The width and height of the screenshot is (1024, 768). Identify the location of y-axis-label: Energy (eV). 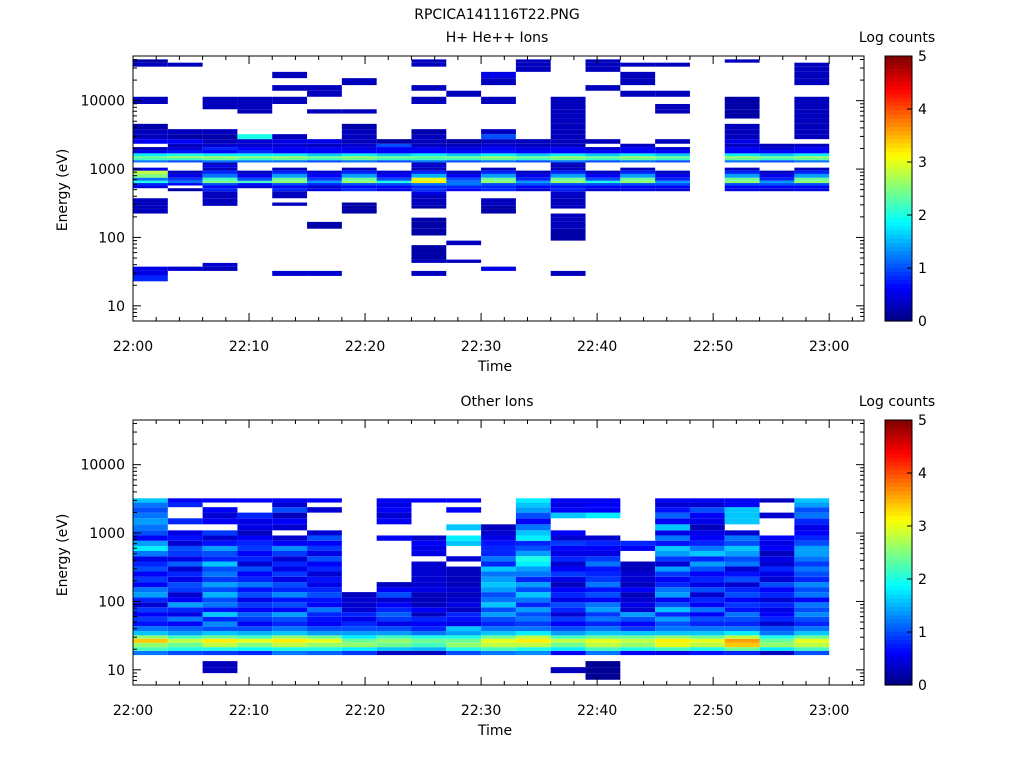
(63, 555).